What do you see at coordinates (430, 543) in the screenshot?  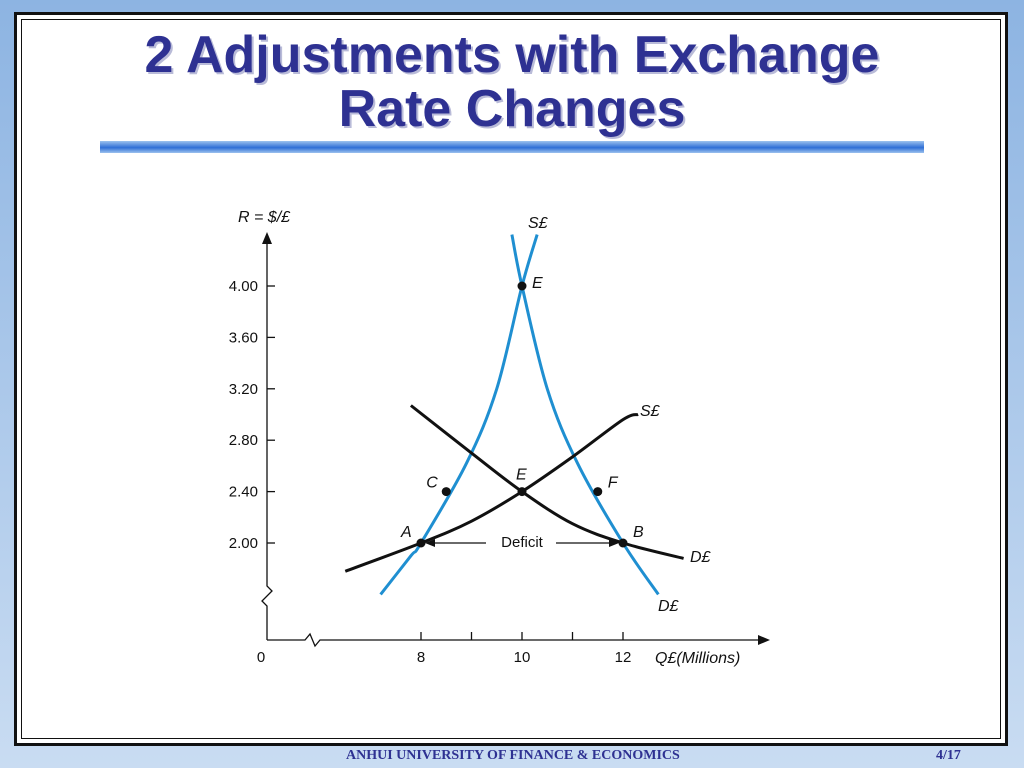 I see `deficit-arrowhead-left` at bounding box center [430, 543].